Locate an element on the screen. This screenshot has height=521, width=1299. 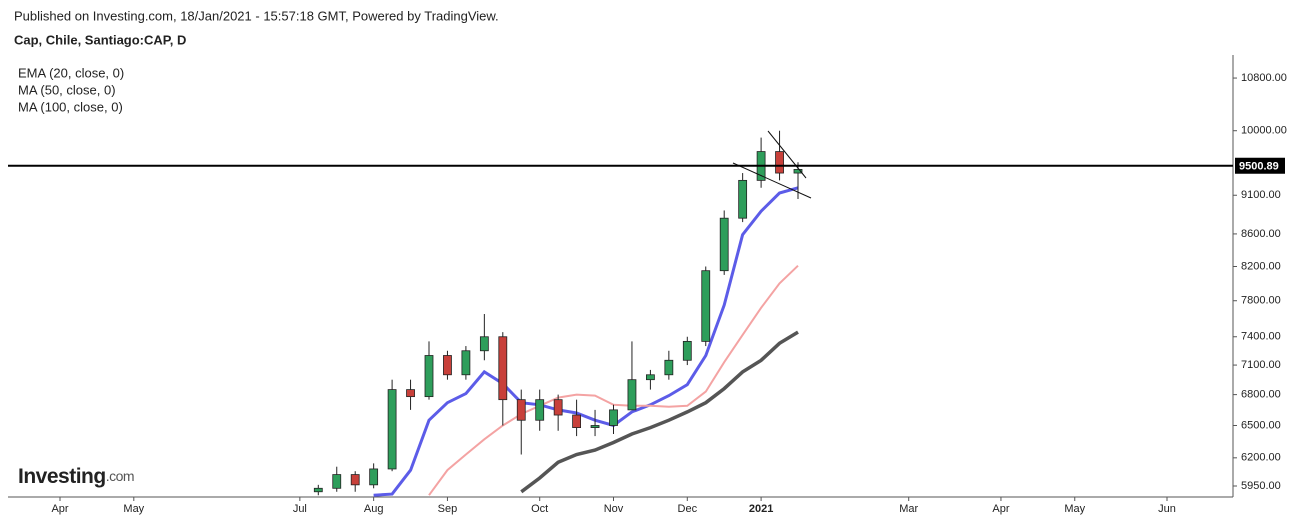
y-tick-label: 8600.00 is located at coordinates (1261, 234).